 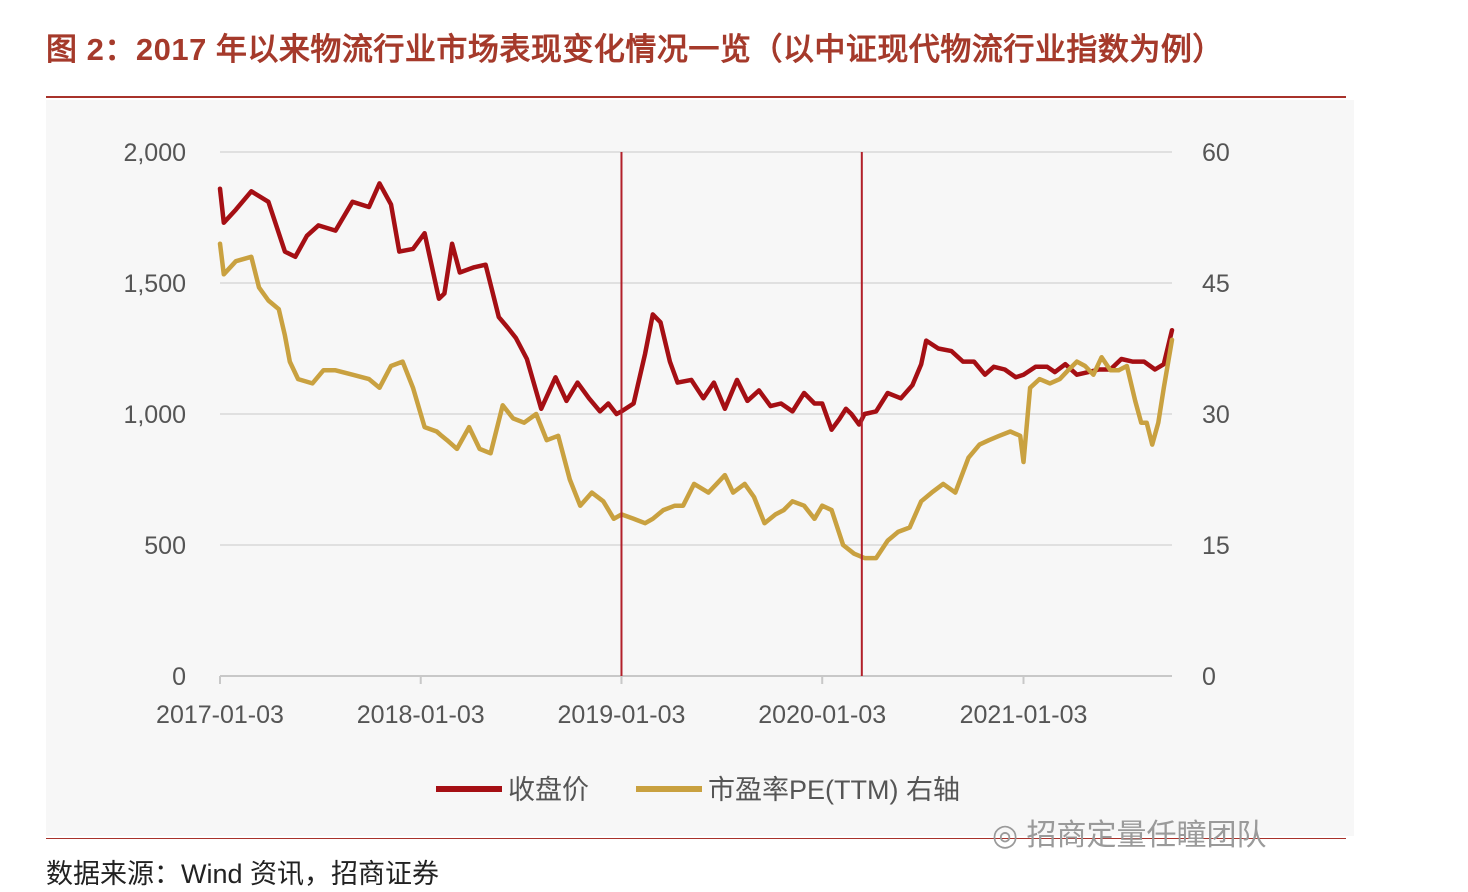 What do you see at coordinates (834, 790) in the screenshot?
I see `legend-item-pe-ttm-label: 市盈率PE(TTM) 右轴` at bounding box center [834, 790].